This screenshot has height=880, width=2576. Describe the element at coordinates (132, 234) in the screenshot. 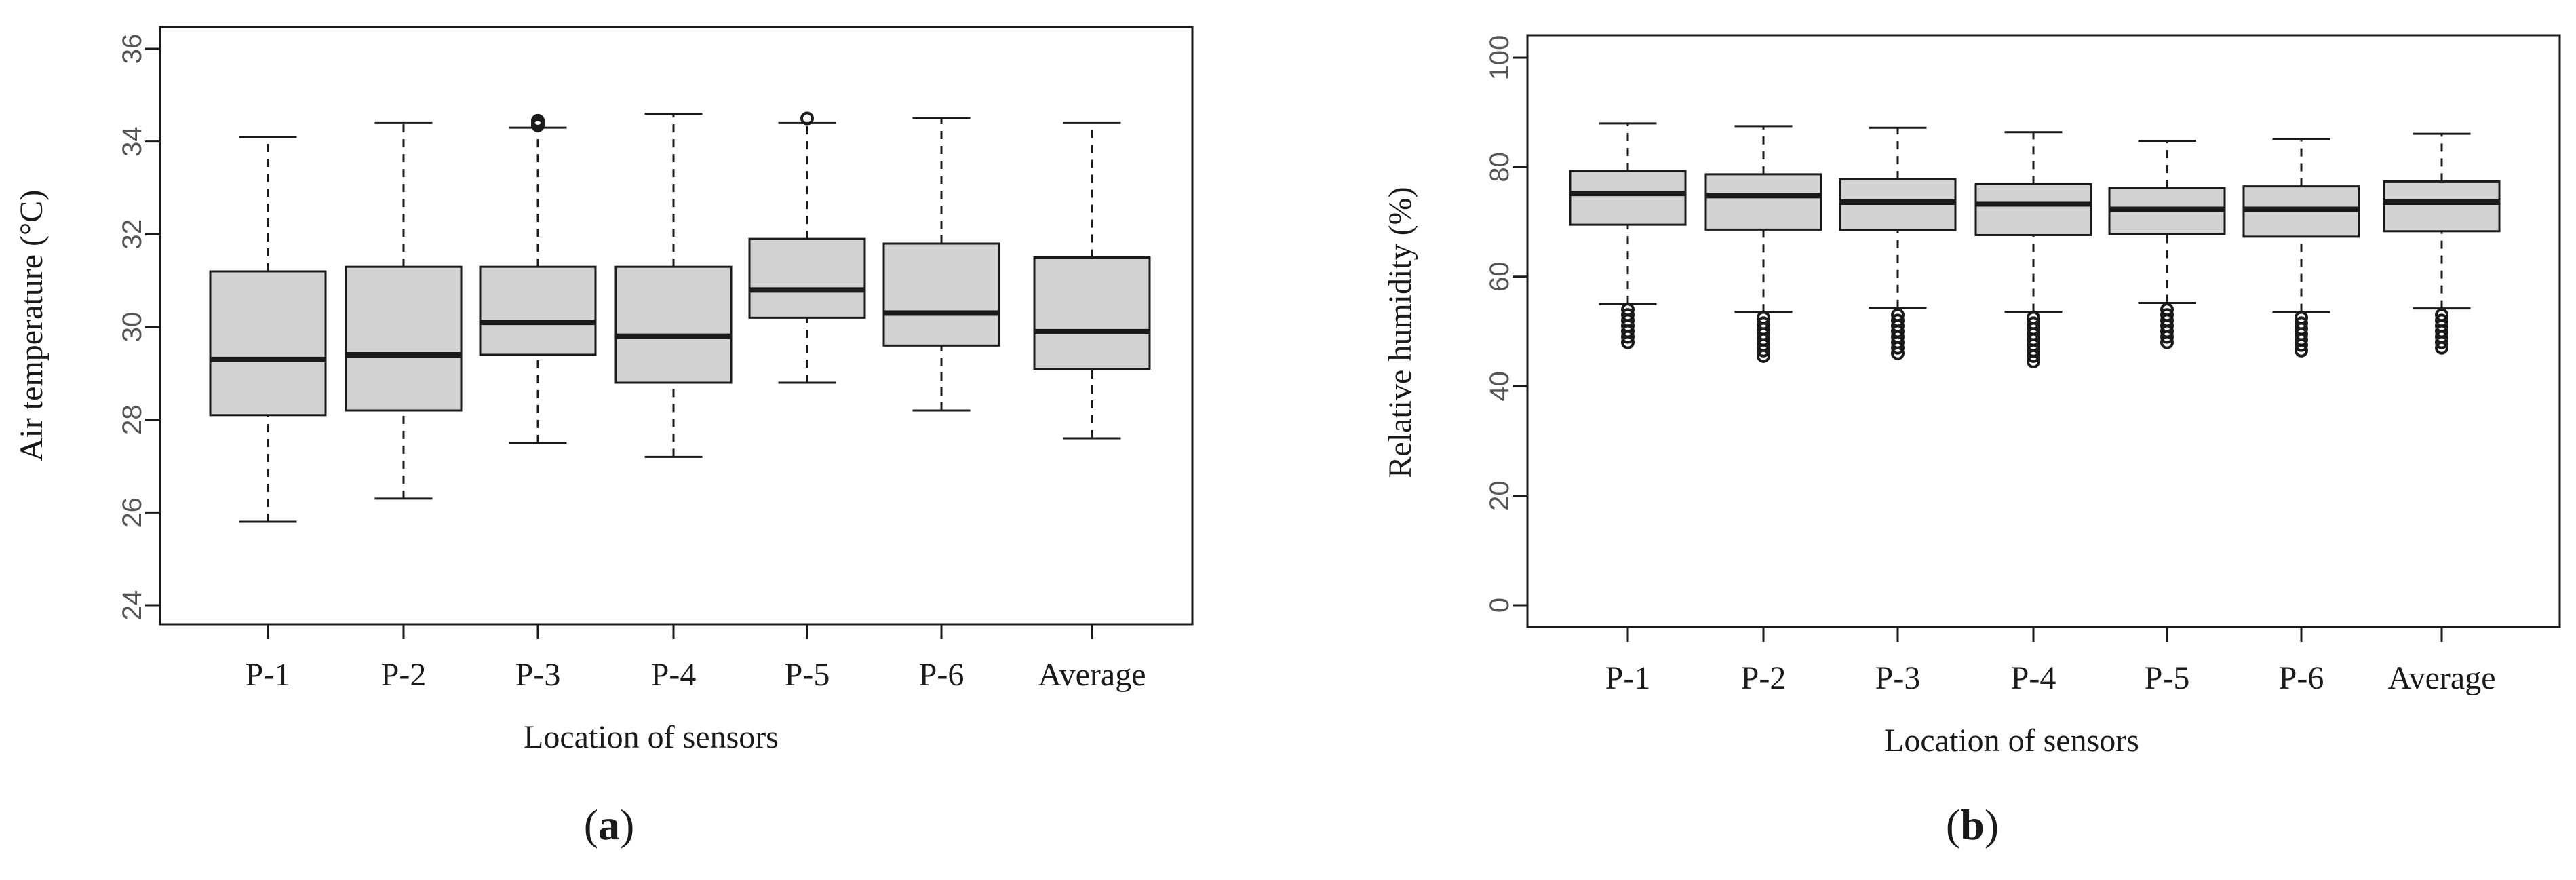

I see `y-tick-label-a: 32` at that location.